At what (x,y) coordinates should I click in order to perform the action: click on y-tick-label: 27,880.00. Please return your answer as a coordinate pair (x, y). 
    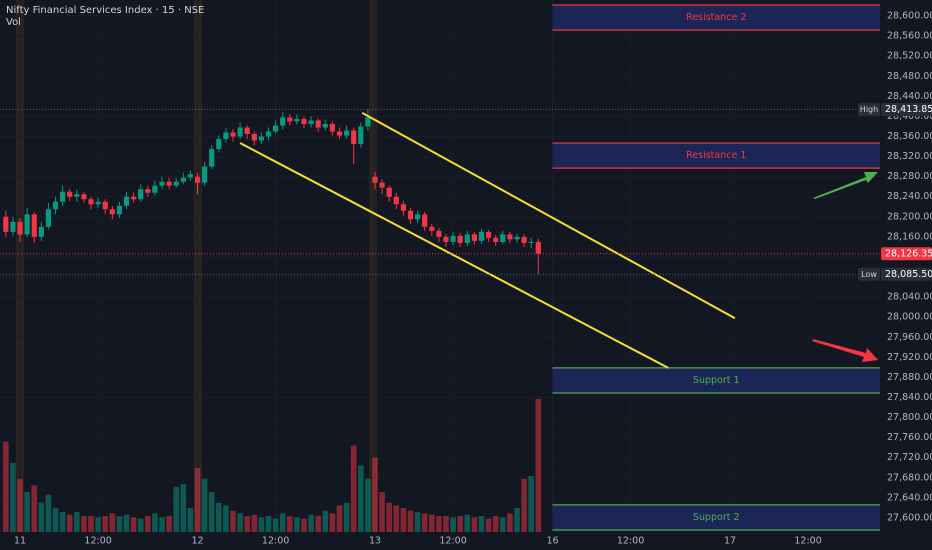
    Looking at the image, I should click on (909, 377).